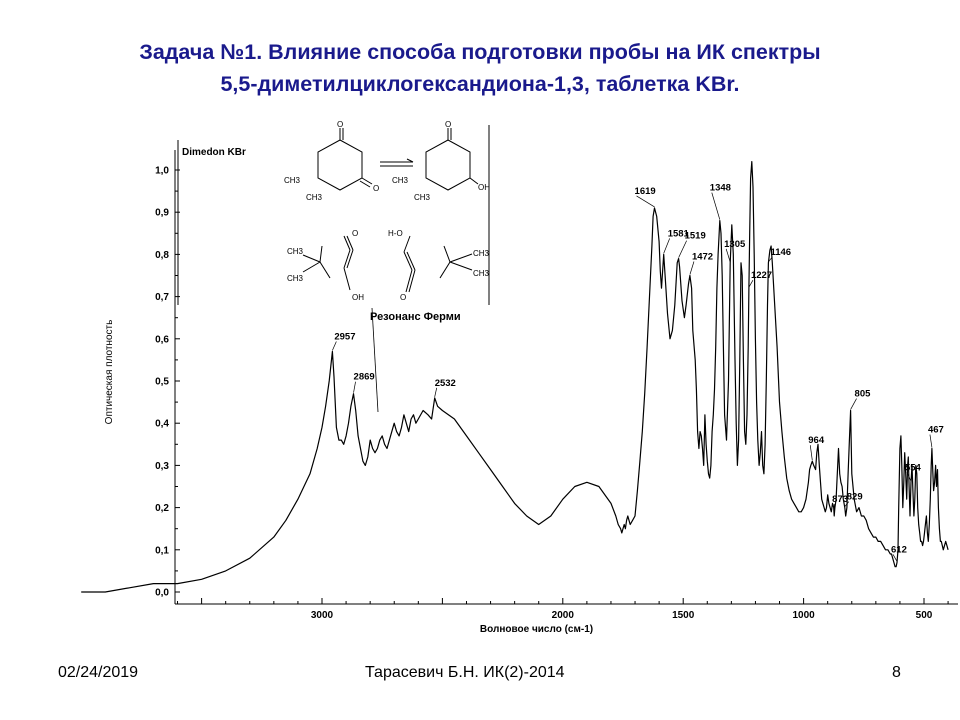 The width and height of the screenshot is (960, 720). Describe the element at coordinates (322, 615) in the screenshot. I see `x-tick-label: 3000` at that location.